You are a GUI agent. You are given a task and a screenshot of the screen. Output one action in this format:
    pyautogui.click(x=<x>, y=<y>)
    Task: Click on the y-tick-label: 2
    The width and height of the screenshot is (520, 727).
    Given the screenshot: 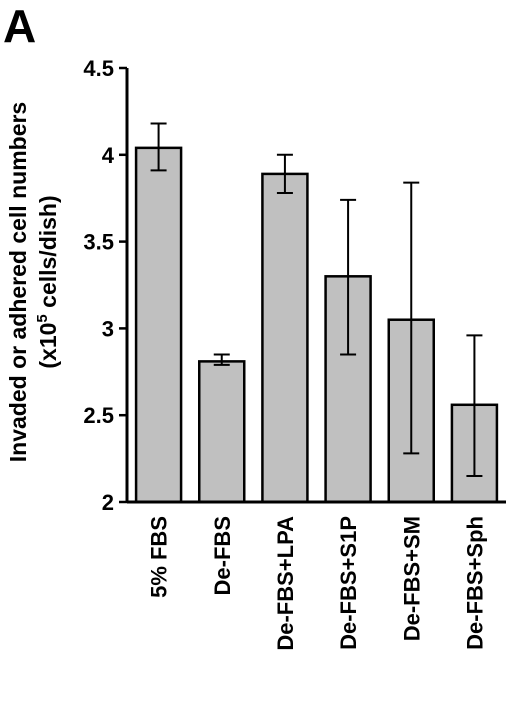 What is the action you would take?
    pyautogui.click(x=108, y=502)
    